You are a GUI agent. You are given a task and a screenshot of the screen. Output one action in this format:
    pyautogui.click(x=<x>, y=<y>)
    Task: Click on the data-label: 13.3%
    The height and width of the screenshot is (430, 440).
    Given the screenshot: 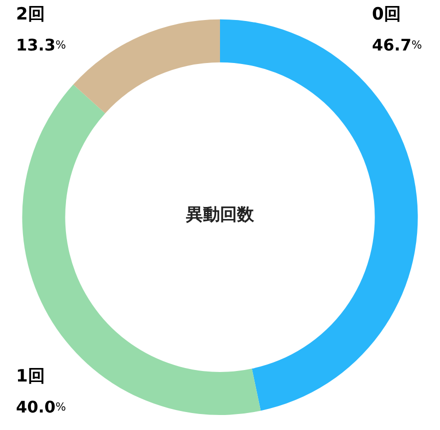 What is the action you would take?
    pyautogui.click(x=41, y=45)
    